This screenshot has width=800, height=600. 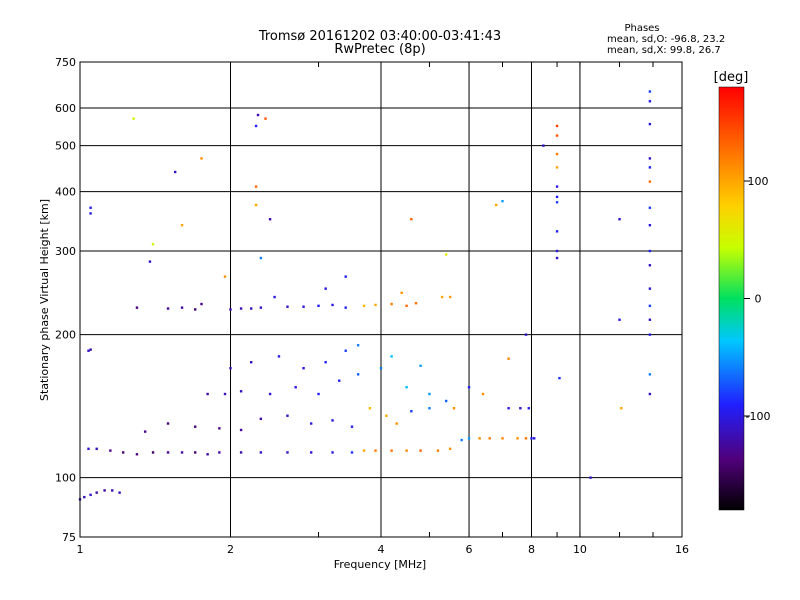 What do you see at coordinates (65, 251) in the screenshot?
I see `y-tick-label: 300` at bounding box center [65, 251].